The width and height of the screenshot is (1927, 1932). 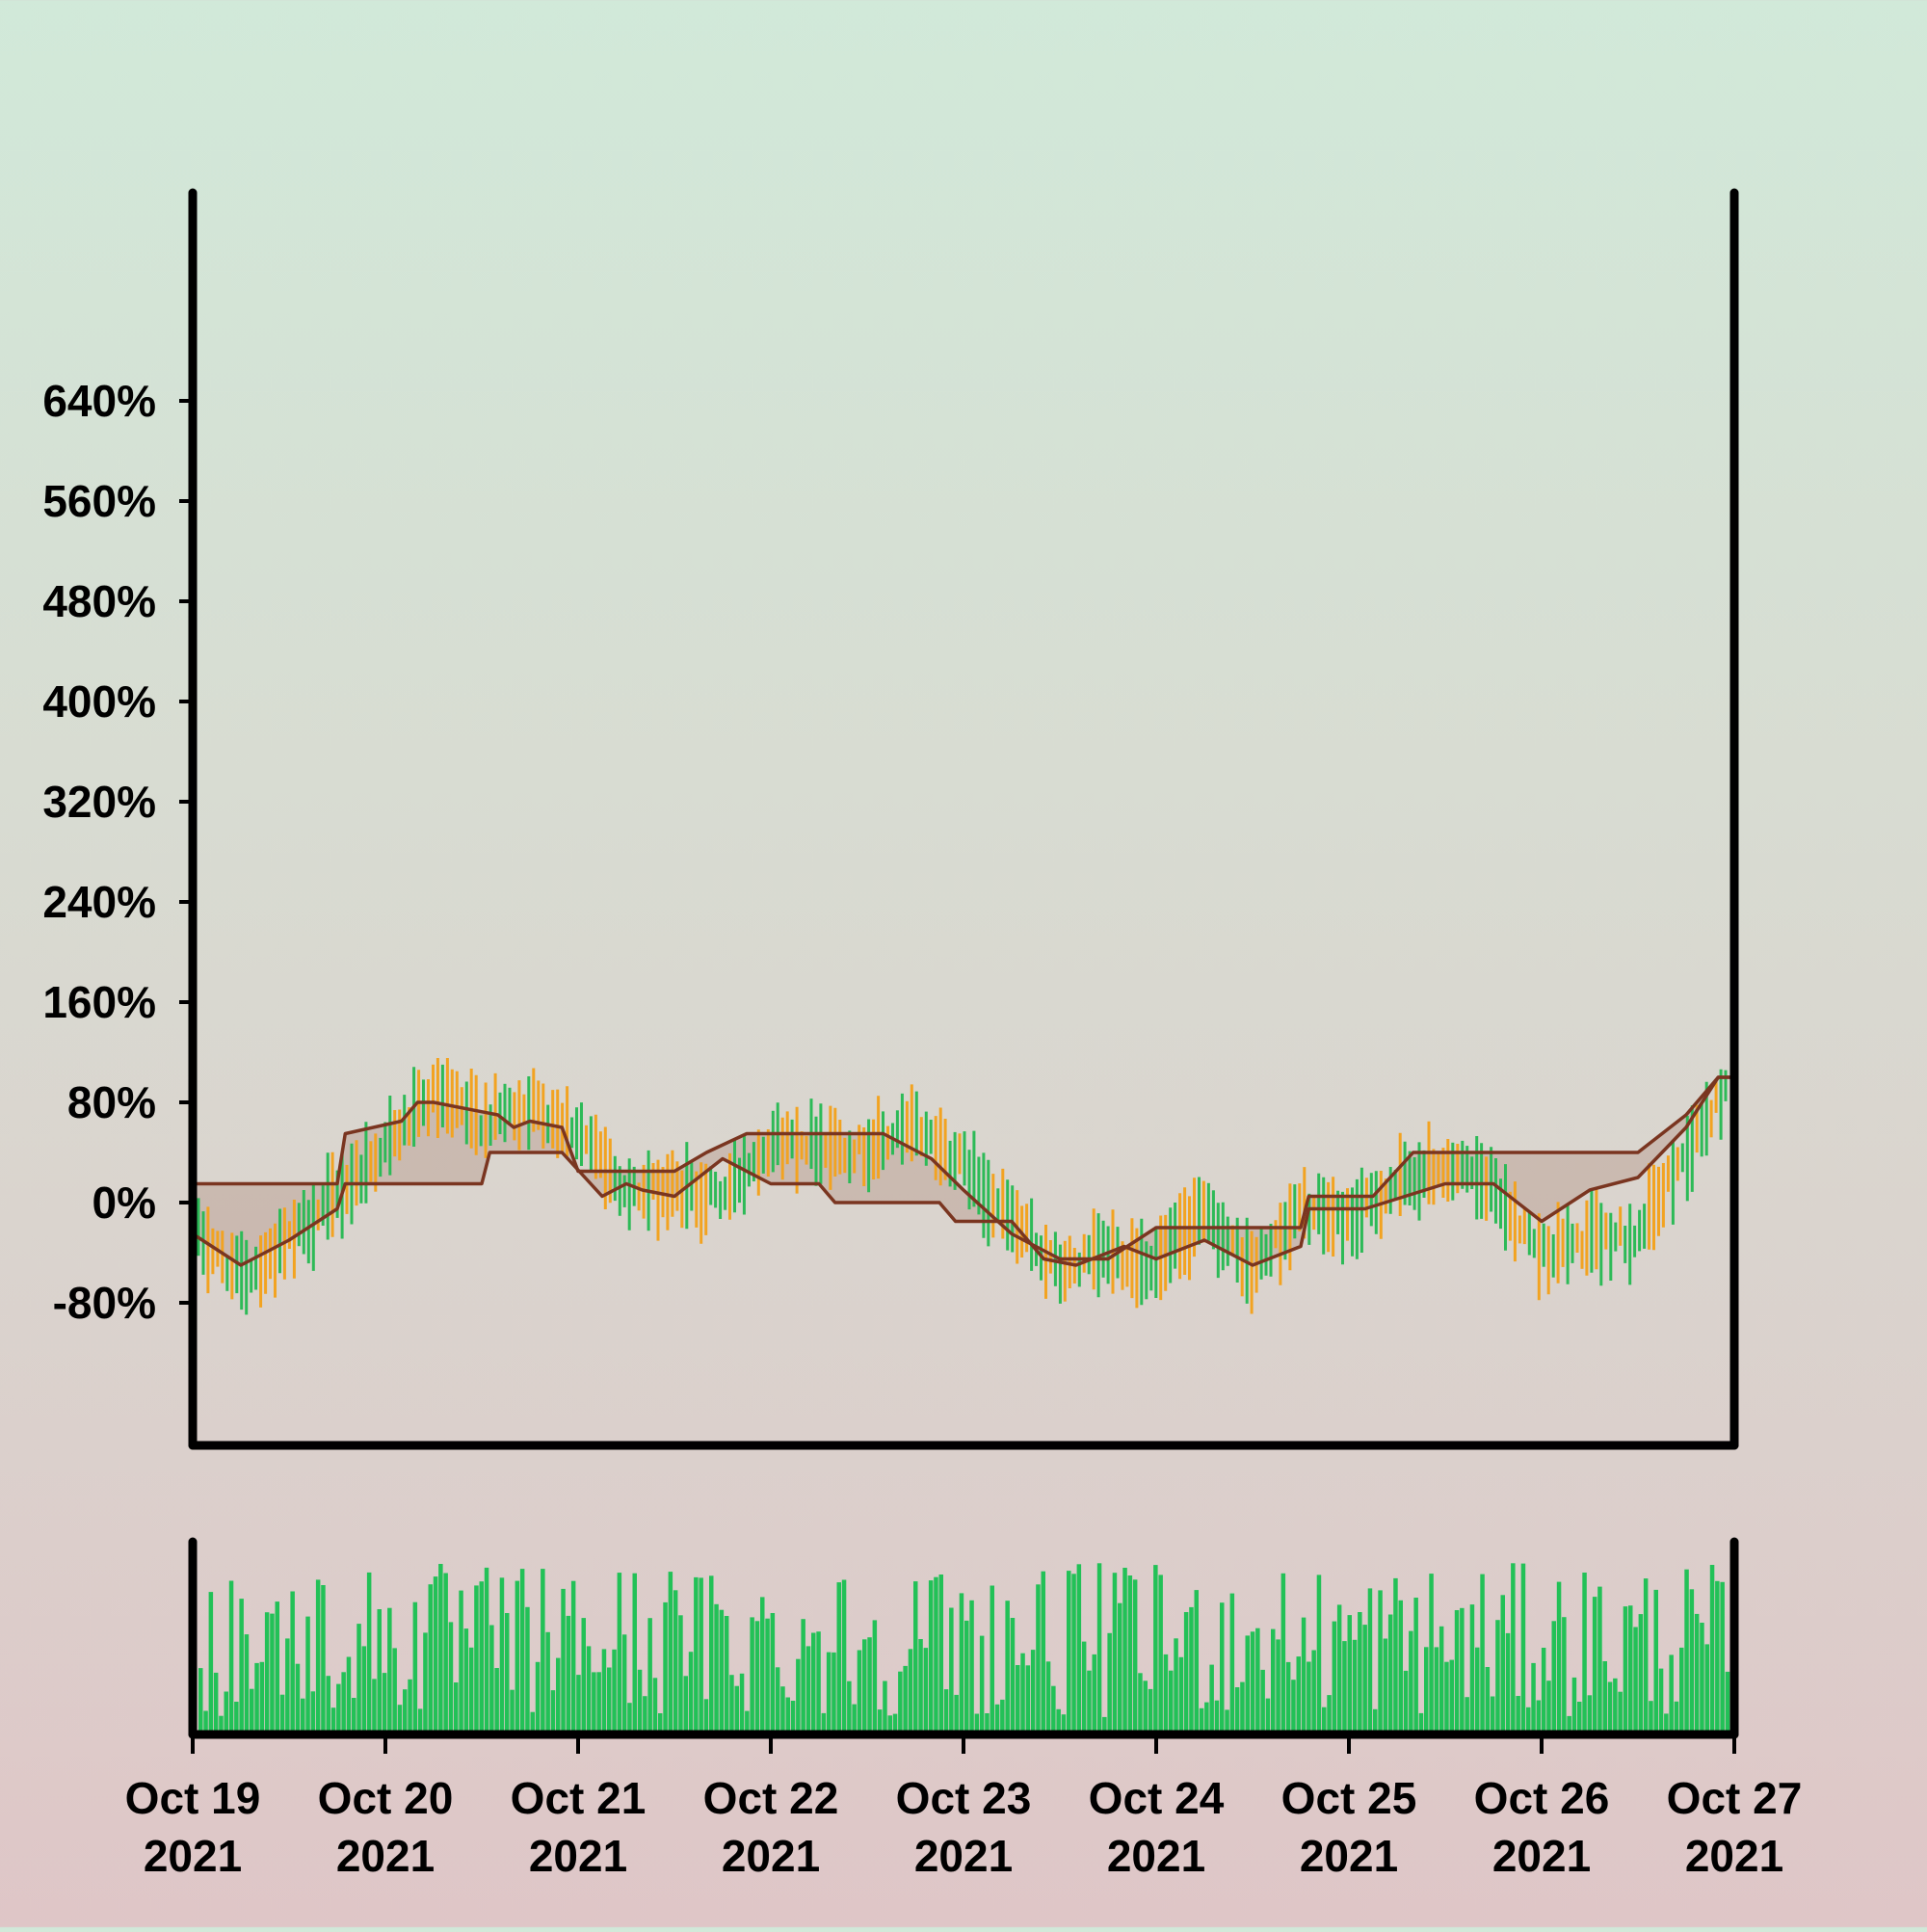 I want to click on y-tick-label: 640%, so click(x=99, y=401).